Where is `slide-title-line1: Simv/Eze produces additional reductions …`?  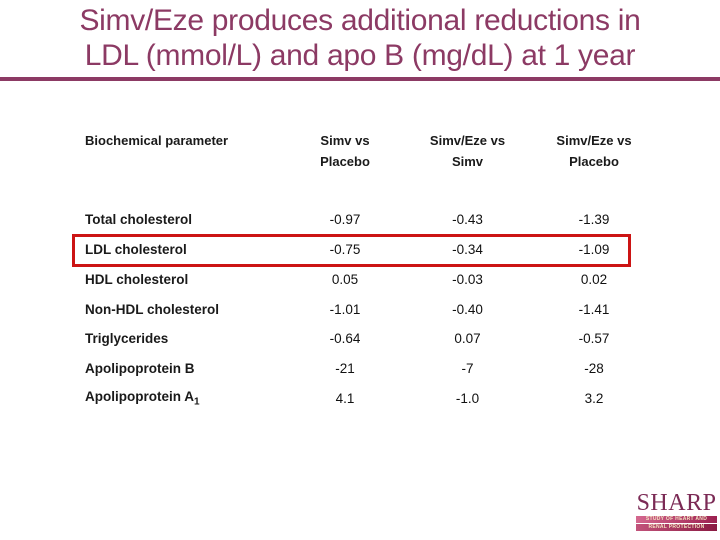
slide-title-line1: Simv/Eze produces additional reductions … is located at coordinates (360, 20).